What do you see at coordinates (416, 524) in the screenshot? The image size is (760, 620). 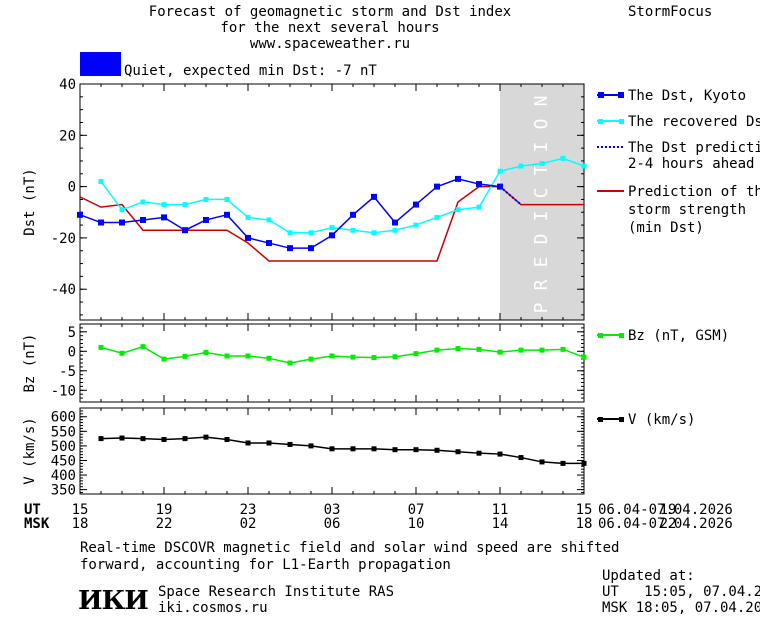 I see `msk-tick-label: 10` at bounding box center [416, 524].